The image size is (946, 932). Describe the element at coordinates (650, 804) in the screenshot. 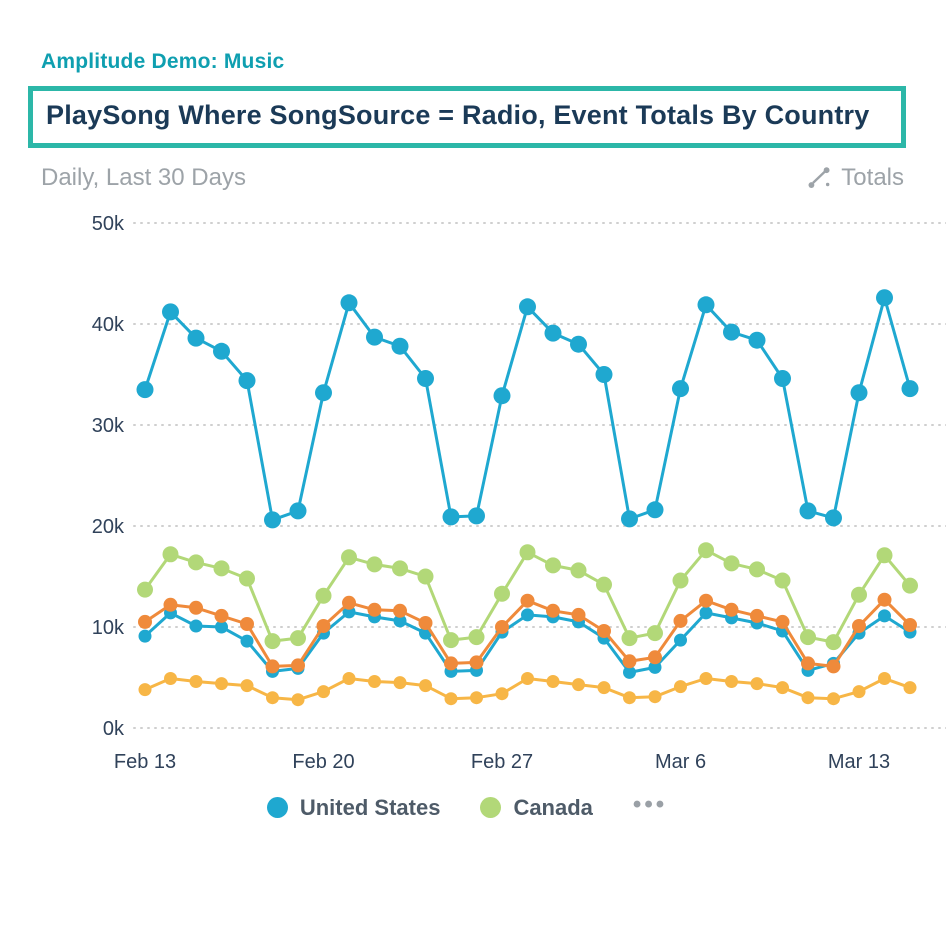

I see `legend-more-button: •••` at that location.